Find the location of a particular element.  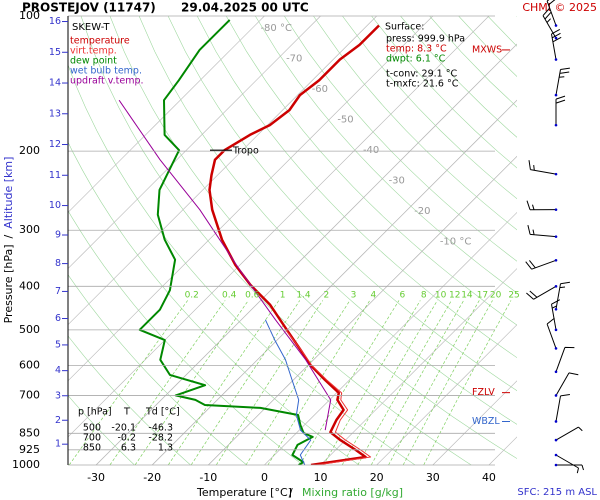

table-cell: 850 is located at coordinates (92, 448).